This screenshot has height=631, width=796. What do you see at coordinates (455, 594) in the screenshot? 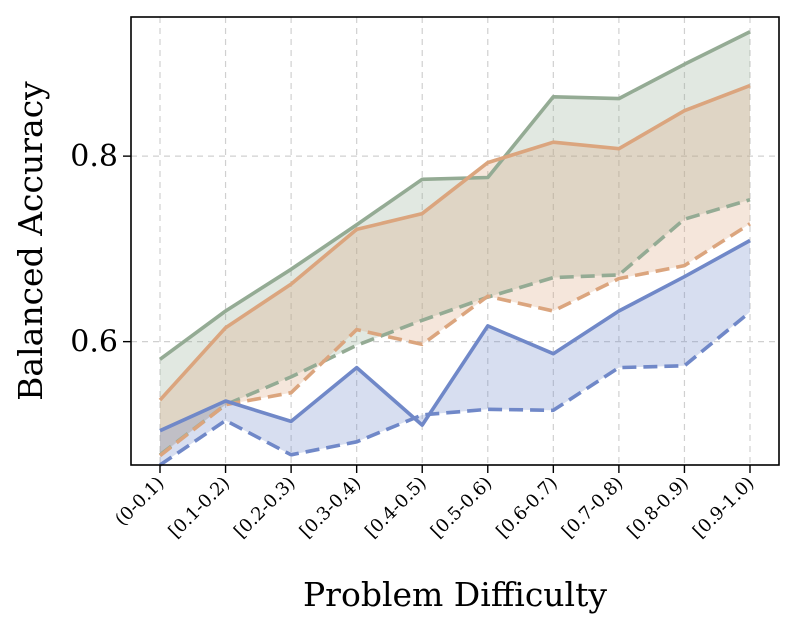
I see `x-axis-label: Problem Difficulty` at bounding box center [455, 594].